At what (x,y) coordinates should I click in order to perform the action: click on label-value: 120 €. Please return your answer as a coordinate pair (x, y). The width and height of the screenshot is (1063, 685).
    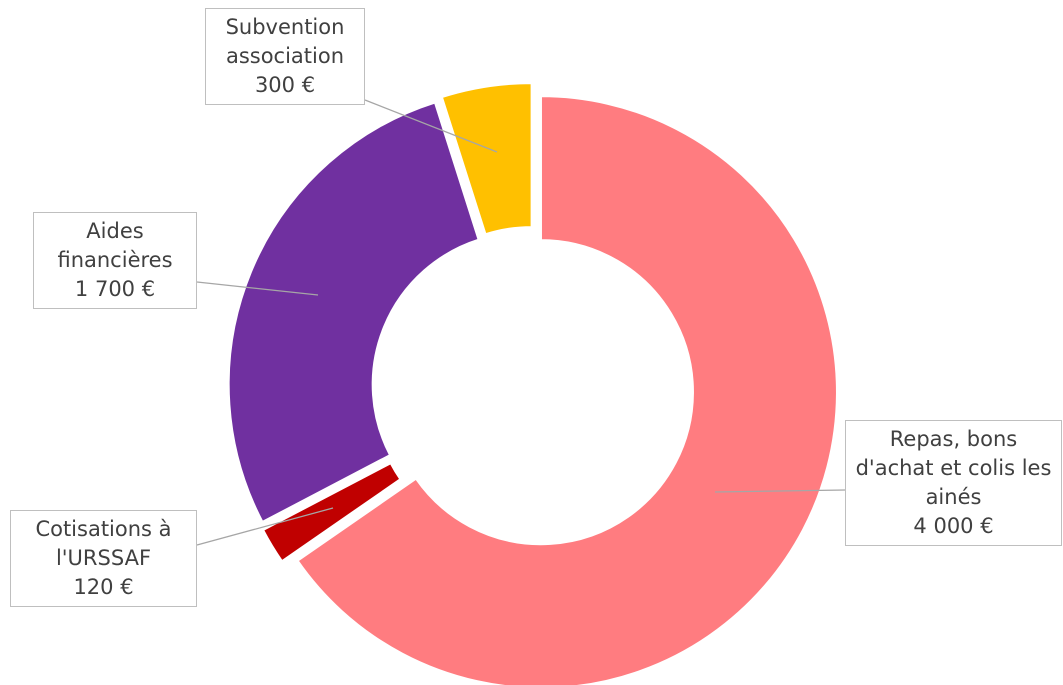
    Looking at the image, I should click on (103, 587).